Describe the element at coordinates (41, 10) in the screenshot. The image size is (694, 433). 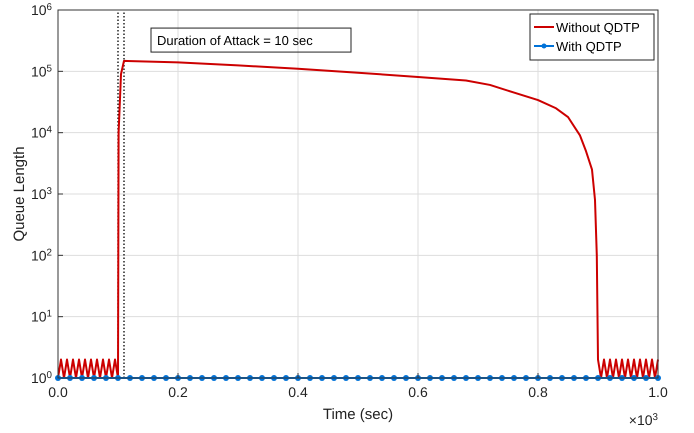
I see `y-tick-label: 10$^{6}$` at that location.